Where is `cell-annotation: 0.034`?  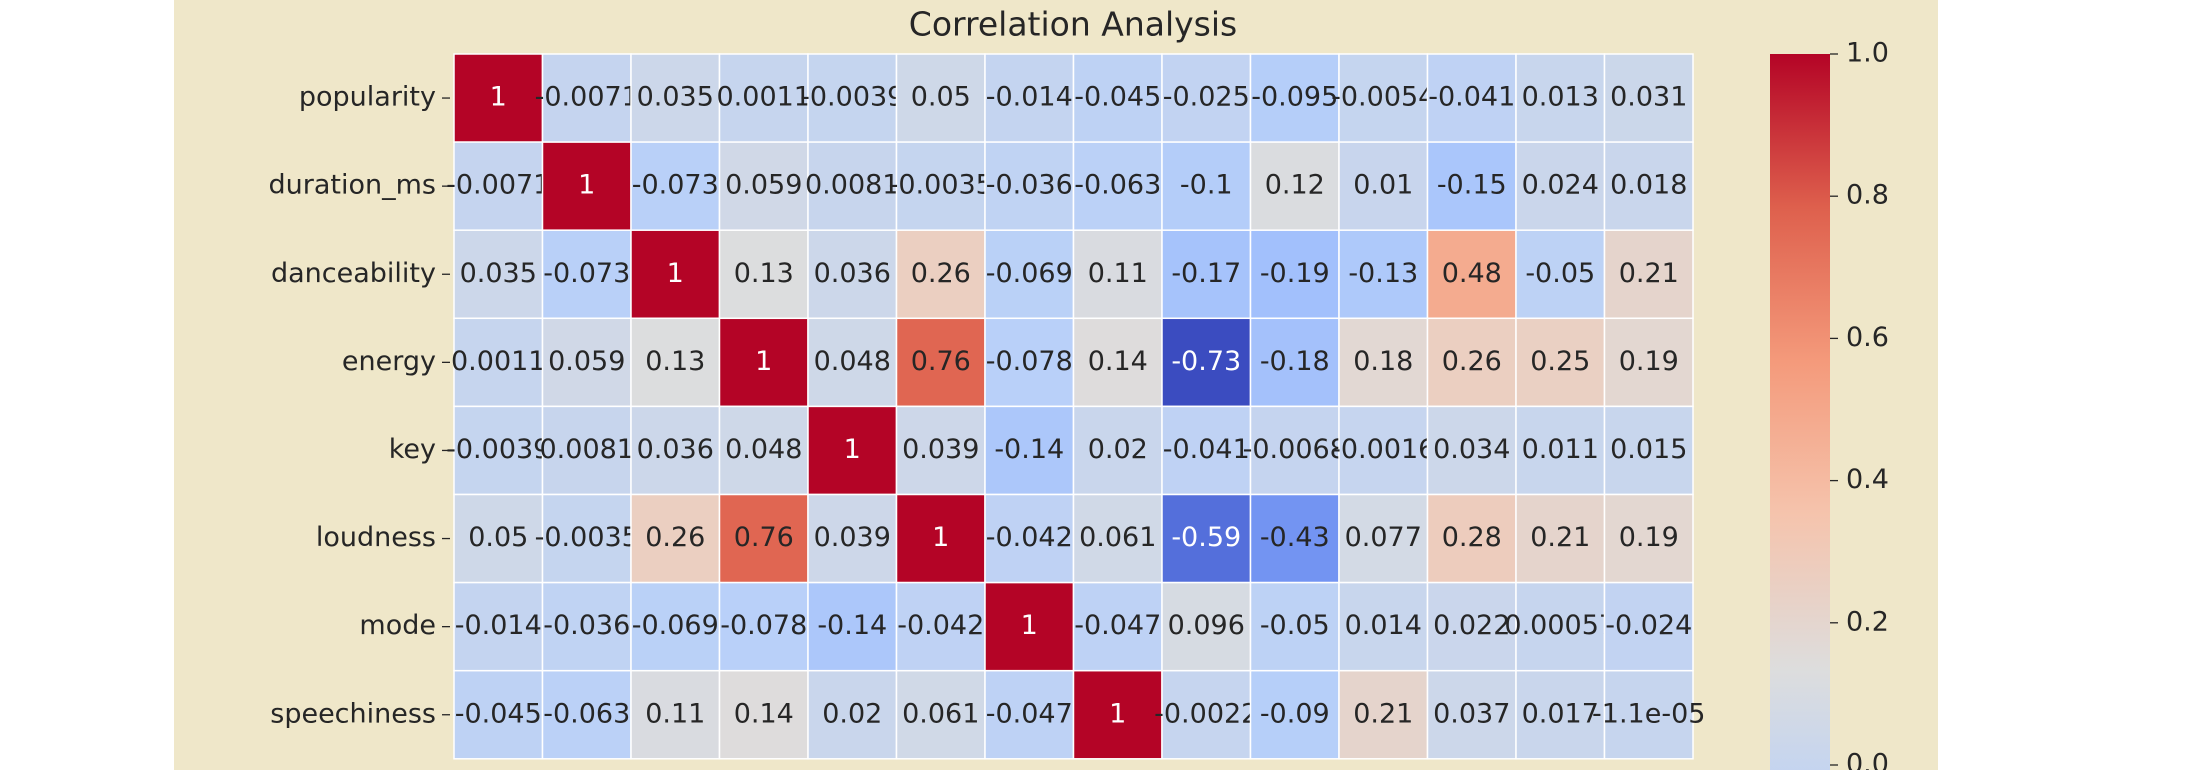
cell-annotation: 0.034 is located at coordinates (1471, 449).